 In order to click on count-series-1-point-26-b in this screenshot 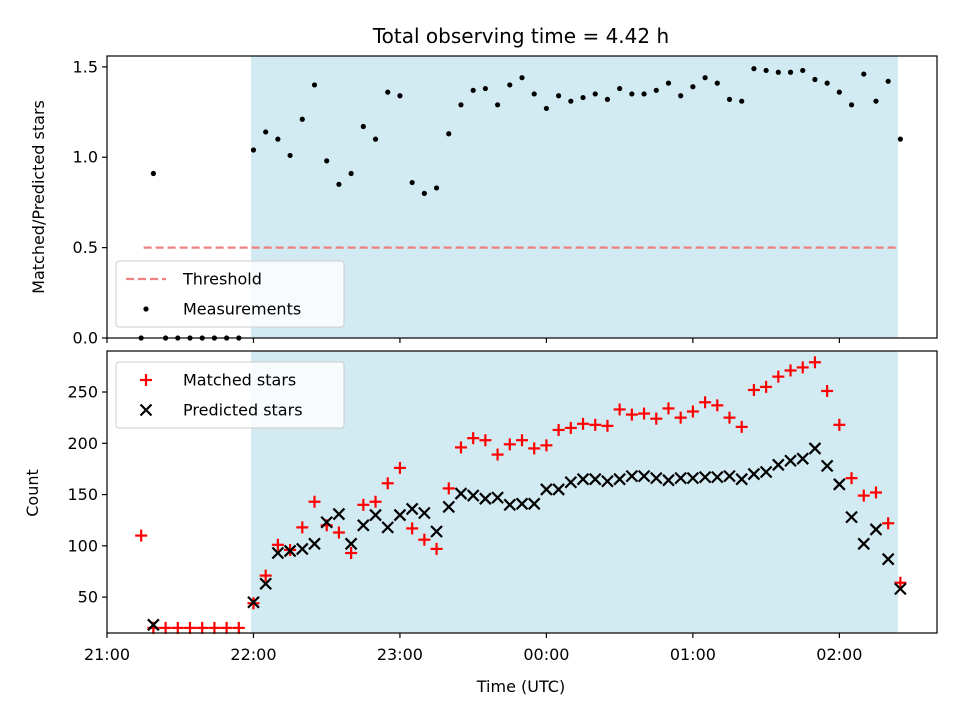, I will do `click(558, 489)`.